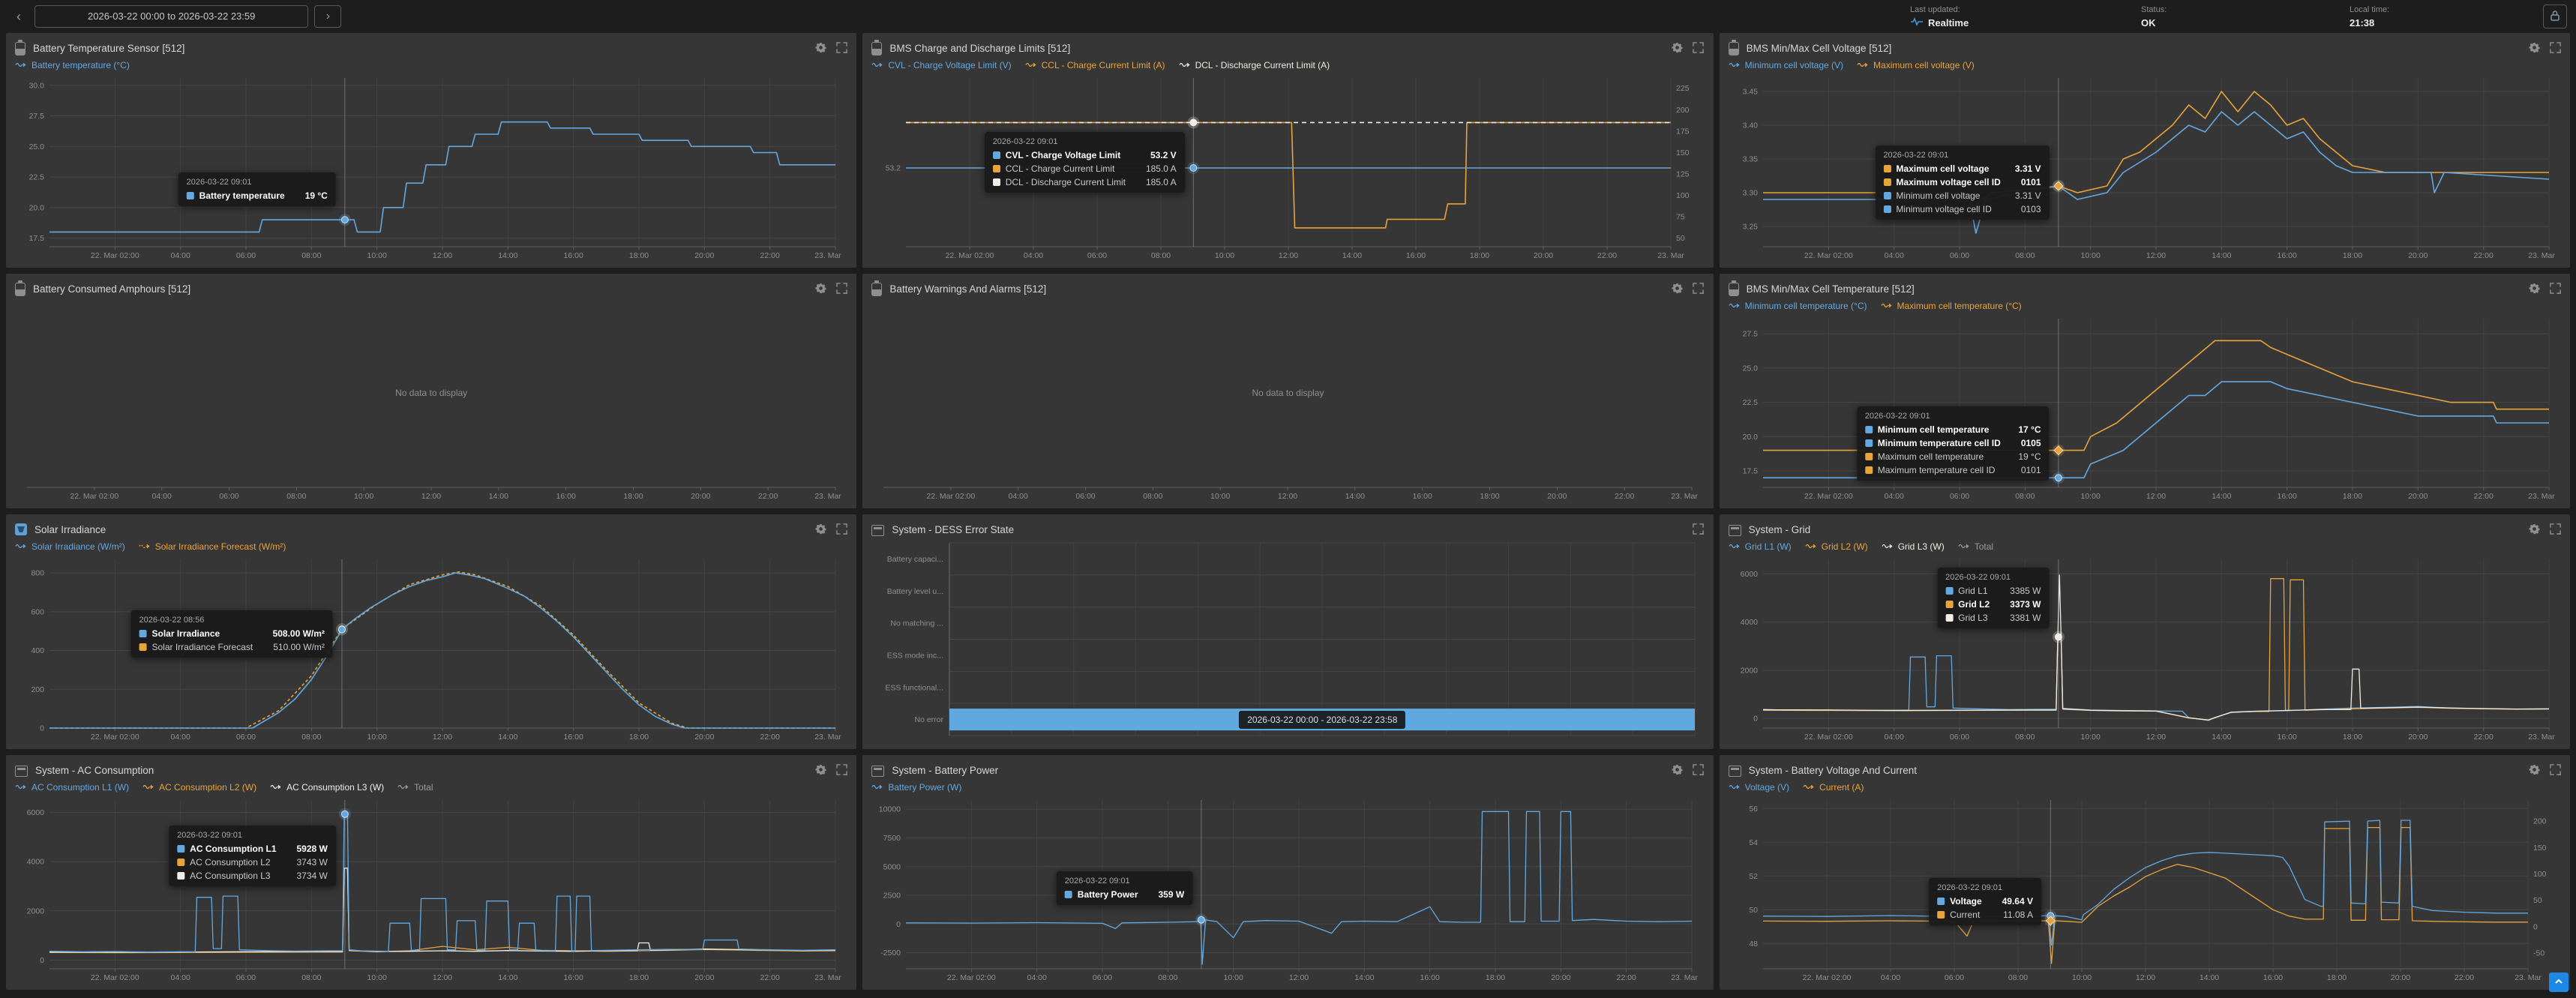  What do you see at coordinates (442, 177) in the screenshot?
I see `series-Battery temperature` at bounding box center [442, 177].